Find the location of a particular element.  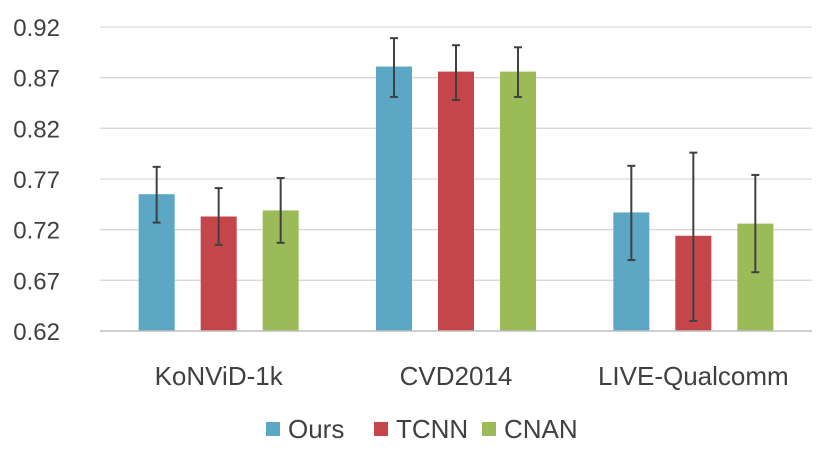

y-tick-label: 0.72 is located at coordinates (36, 231).